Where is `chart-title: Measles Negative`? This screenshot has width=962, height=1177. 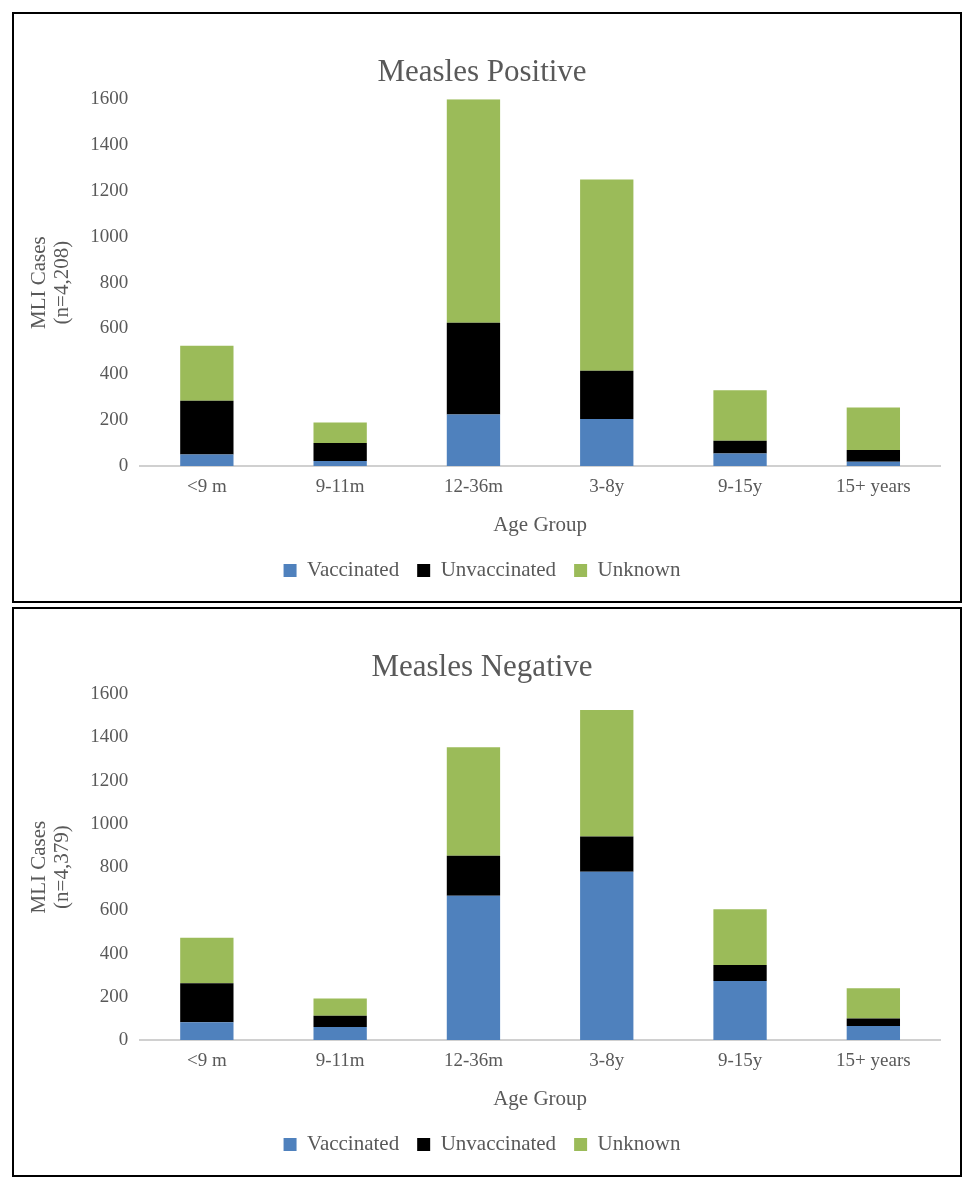 chart-title: Measles Negative is located at coordinates (482, 665).